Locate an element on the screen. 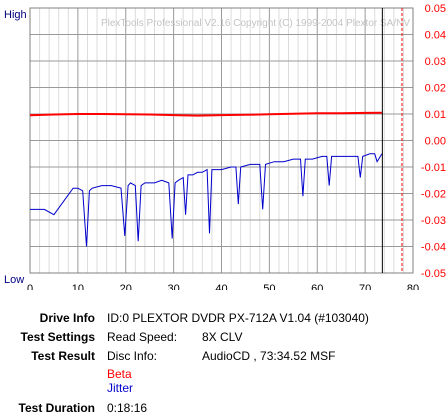  left-axis-high-label: High is located at coordinates (15, 15).